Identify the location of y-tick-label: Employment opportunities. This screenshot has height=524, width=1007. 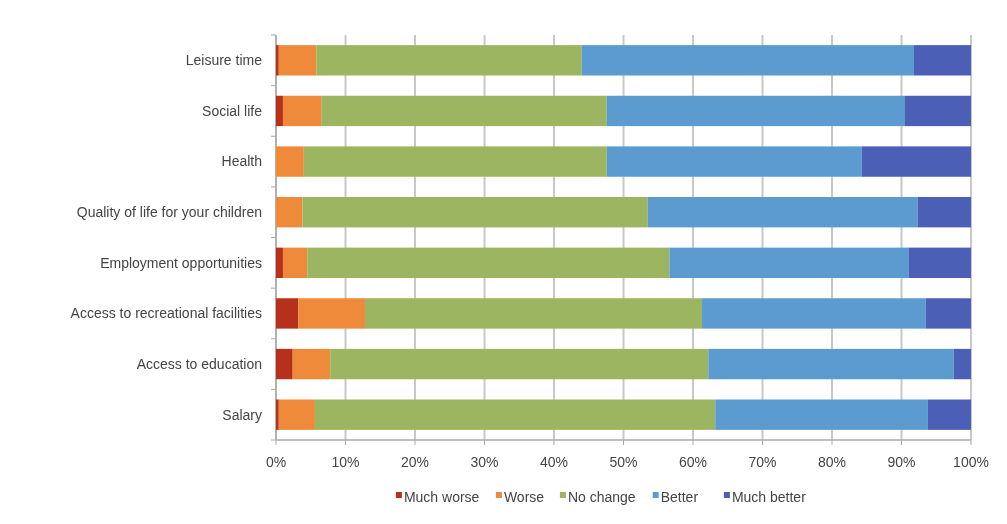
(181, 262).